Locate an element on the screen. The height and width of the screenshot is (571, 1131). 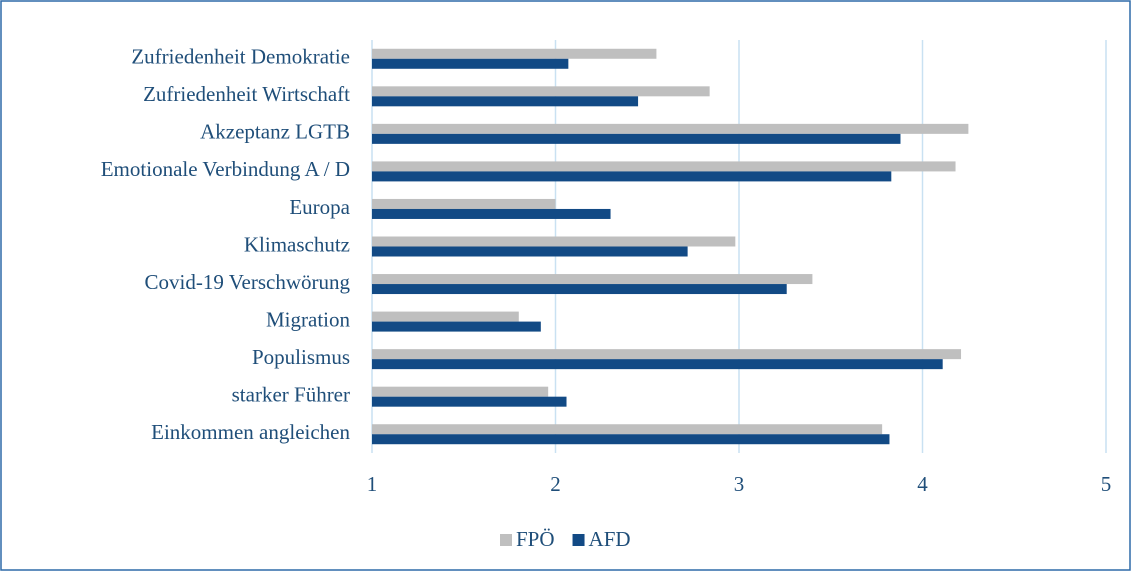
x-tick-label: 1 is located at coordinates (372, 484).